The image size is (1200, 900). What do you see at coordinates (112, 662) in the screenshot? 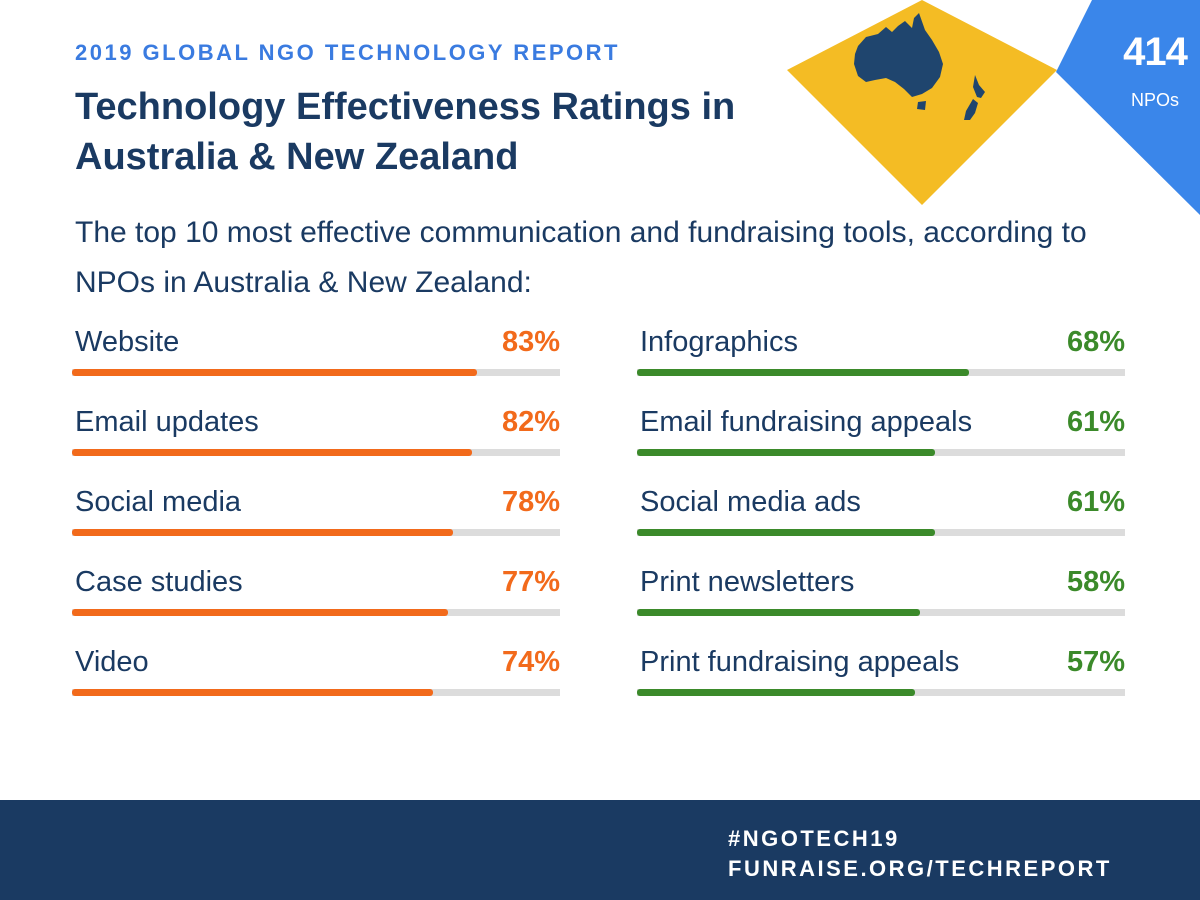
I see `bar-label: Video` at bounding box center [112, 662].